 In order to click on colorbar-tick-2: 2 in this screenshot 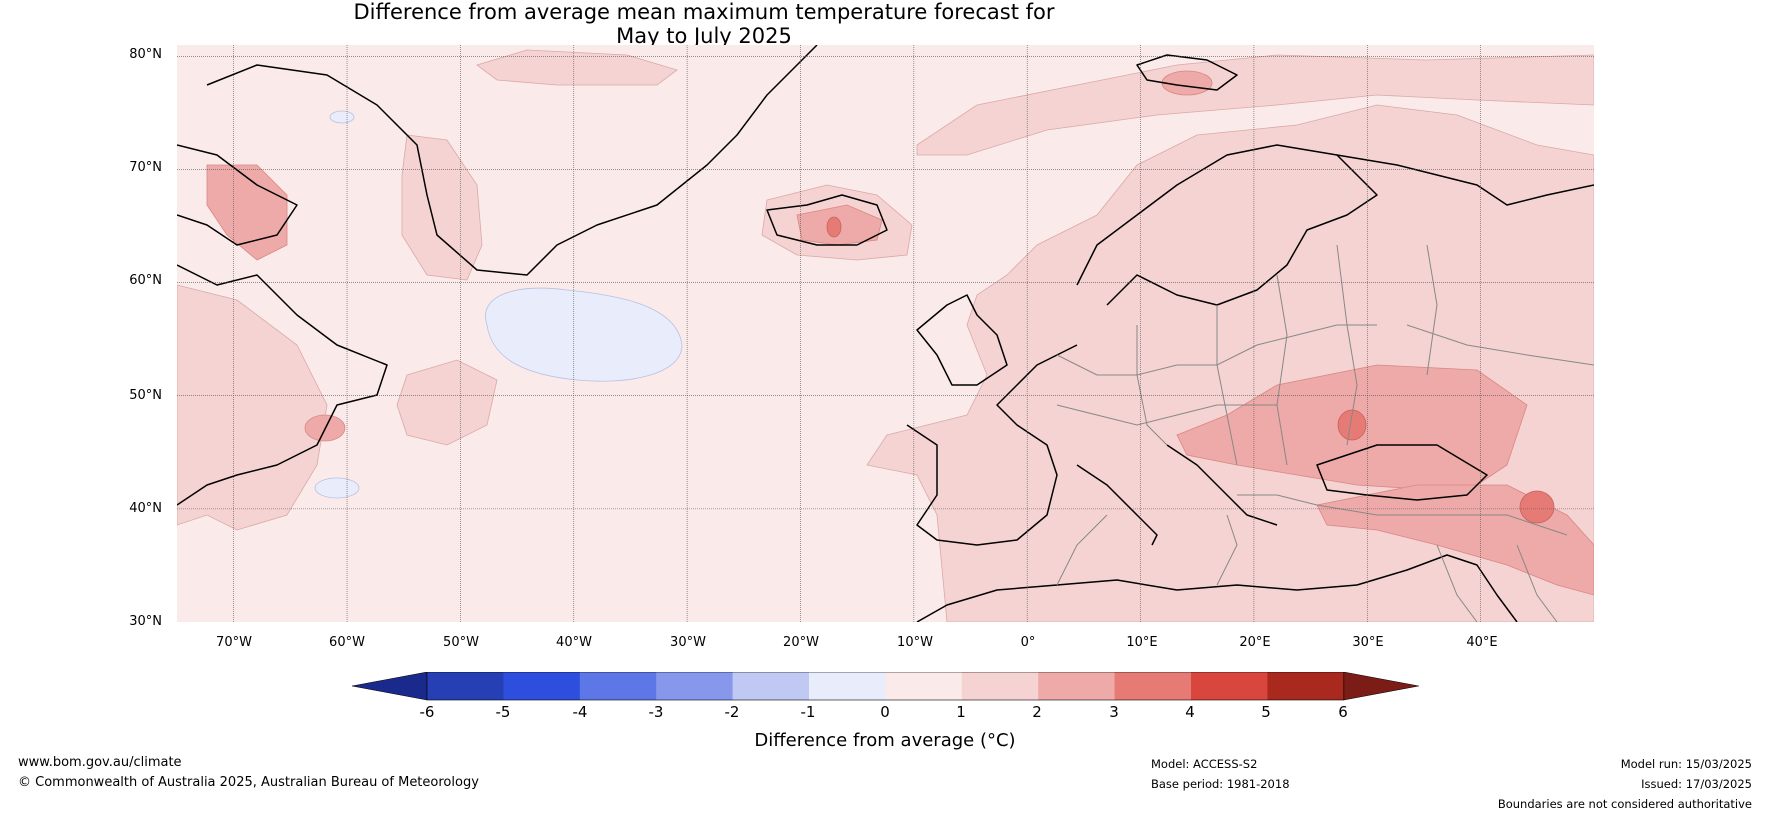, I will do `click(1037, 712)`.